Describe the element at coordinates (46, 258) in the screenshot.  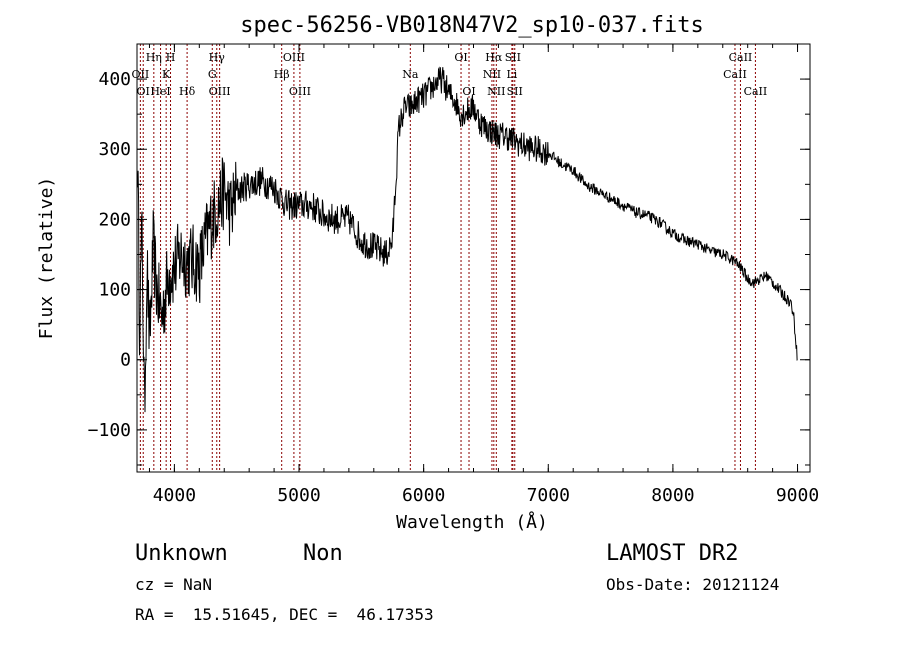
I see `y-axis-label: Flux (relative)` at that location.